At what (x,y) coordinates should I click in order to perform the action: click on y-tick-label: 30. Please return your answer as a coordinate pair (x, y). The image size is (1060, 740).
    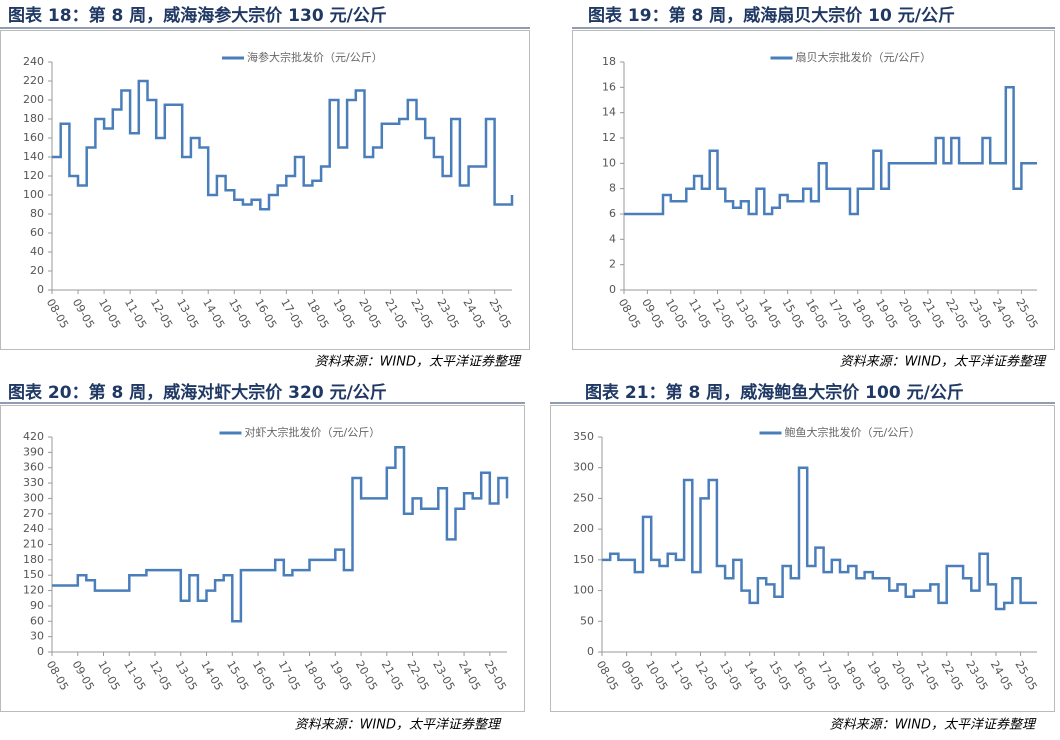
    Looking at the image, I should click on (37, 636).